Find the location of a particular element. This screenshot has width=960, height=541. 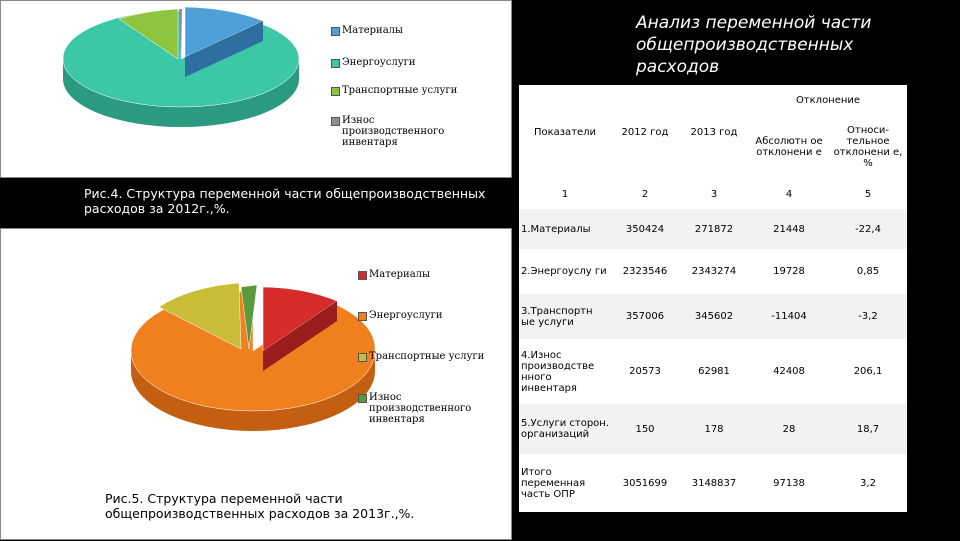

table-cell: 1 is located at coordinates (565, 194).